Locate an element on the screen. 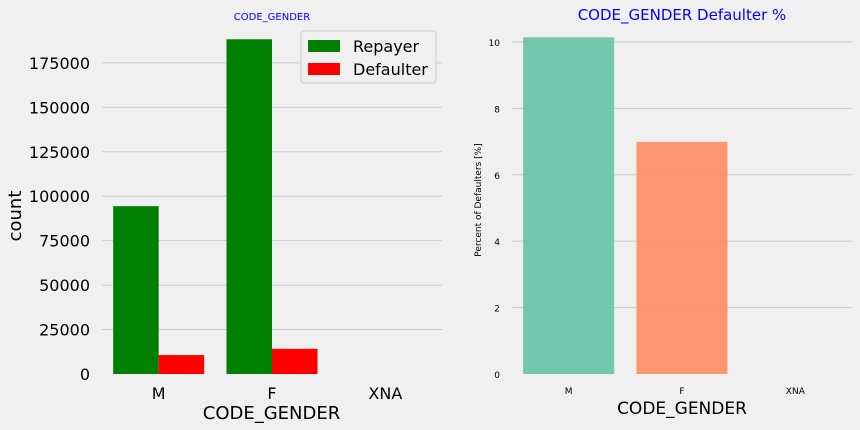 This screenshot has width=860, height=430. y-tick-label: 2 is located at coordinates (497, 310).